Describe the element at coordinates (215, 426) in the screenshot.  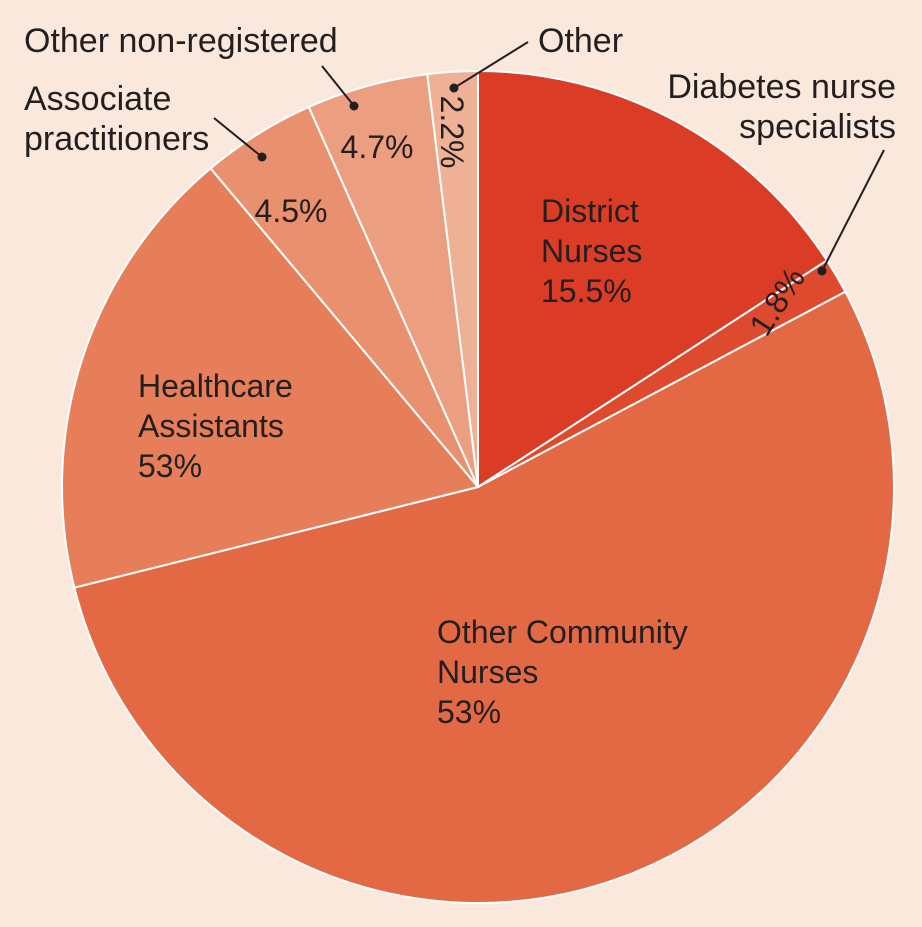
I see `slice-label-healthcare: Healthcare Assistants 53%` at that location.